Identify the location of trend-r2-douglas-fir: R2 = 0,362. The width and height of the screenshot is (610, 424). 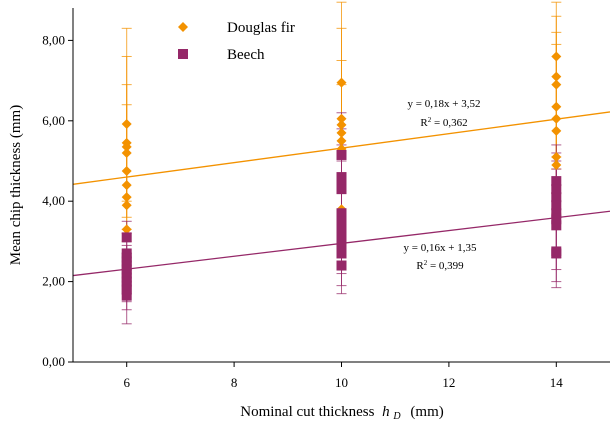
(443, 122).